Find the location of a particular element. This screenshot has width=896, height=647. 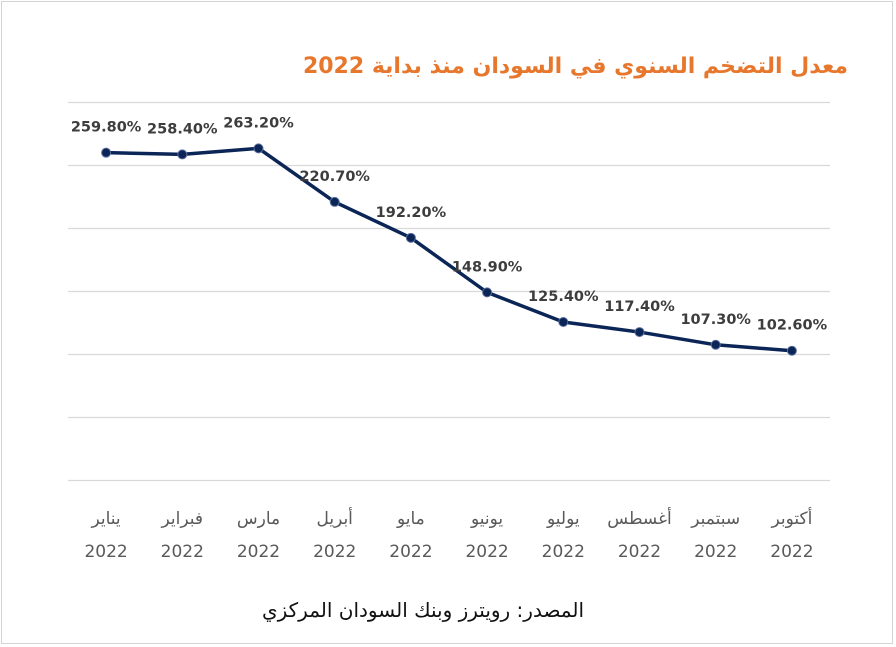

x-tick-label-month: يونيو is located at coordinates (486, 519).